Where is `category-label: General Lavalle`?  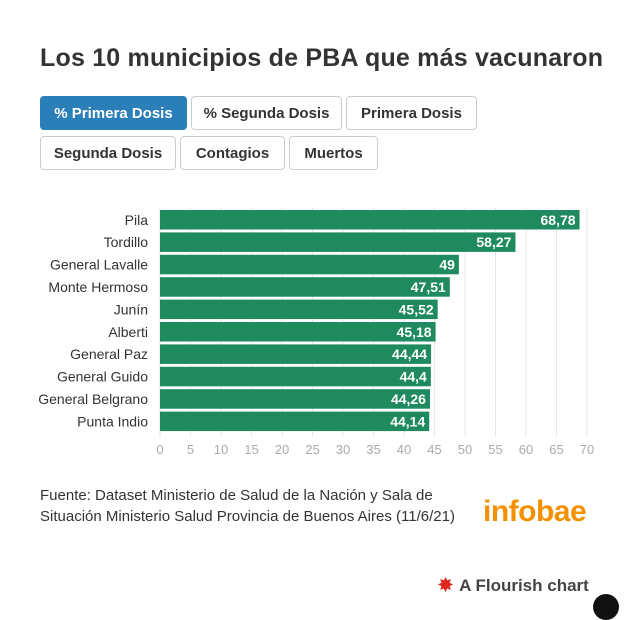 category-label: General Lavalle is located at coordinates (99, 265).